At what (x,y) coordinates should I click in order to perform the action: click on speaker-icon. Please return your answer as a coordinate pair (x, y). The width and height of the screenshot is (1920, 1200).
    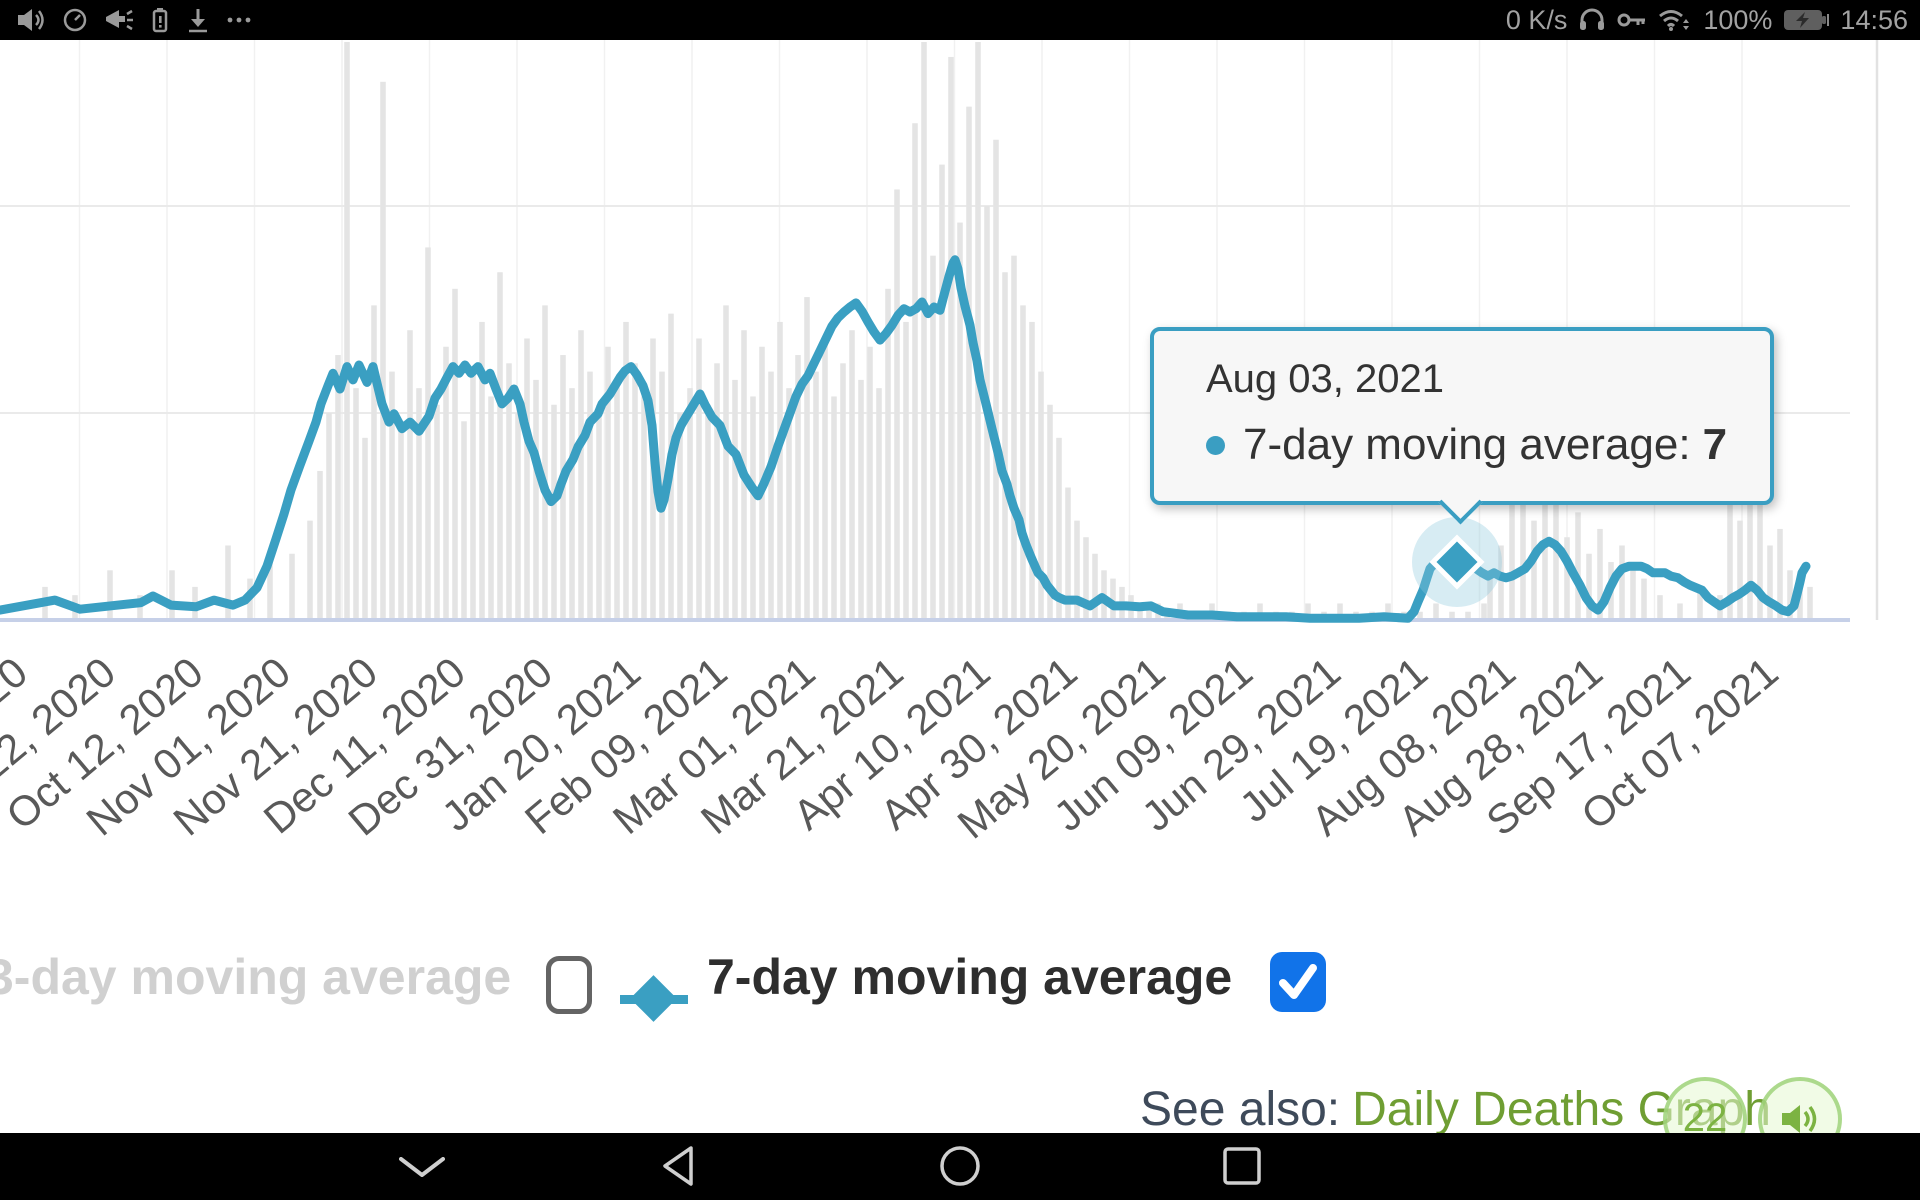
    Looking at the image, I should click on (1799, 1119).